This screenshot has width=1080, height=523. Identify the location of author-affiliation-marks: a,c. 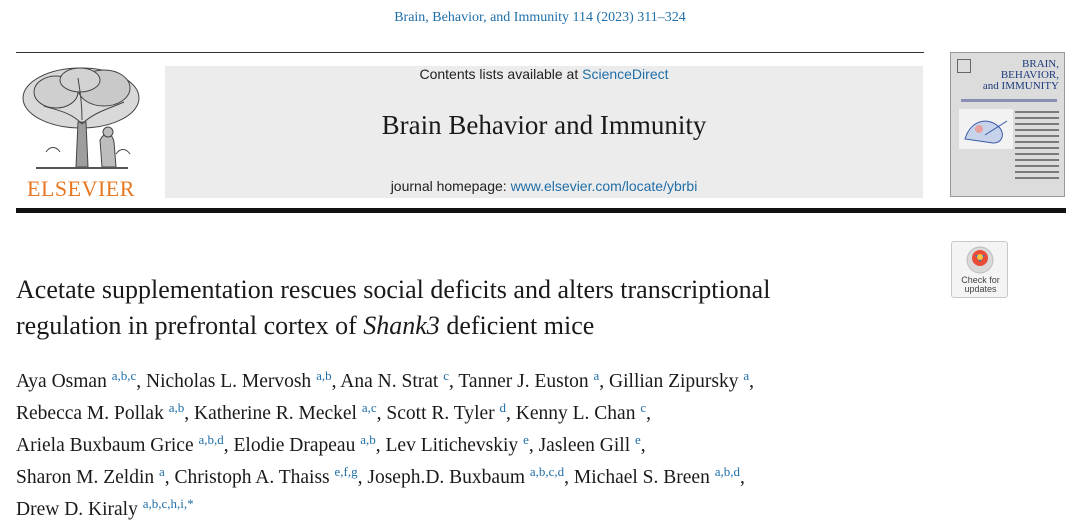
(369, 407).